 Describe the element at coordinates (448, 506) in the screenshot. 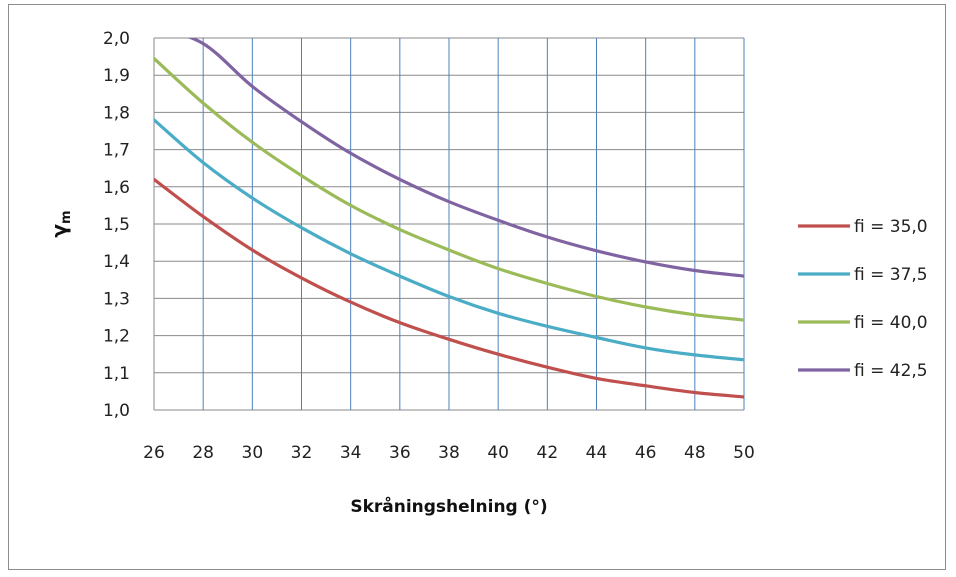

I see `x-axis-title: Skråningshelning (°)` at that location.